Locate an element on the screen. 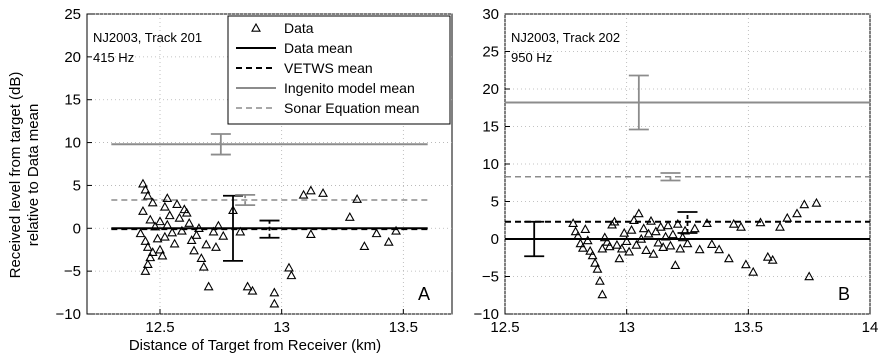  legend-label: Ingenito model mean is located at coordinates (349, 88).